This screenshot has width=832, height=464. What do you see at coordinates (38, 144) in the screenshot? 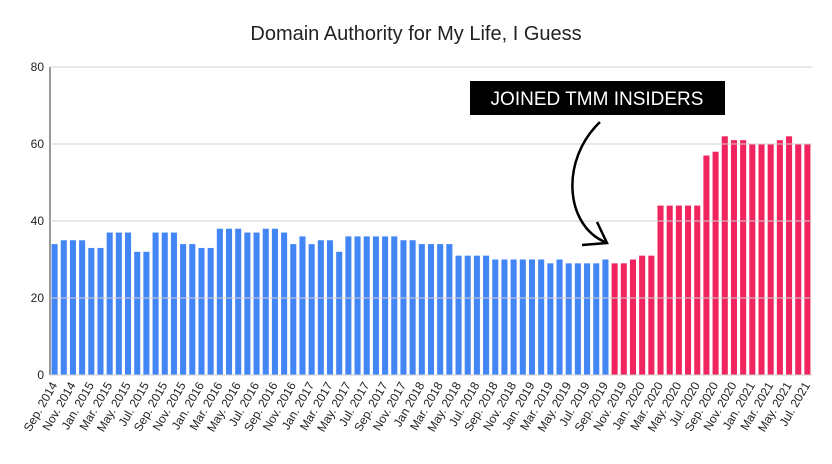
I see `y-tick-label: 60` at bounding box center [38, 144].